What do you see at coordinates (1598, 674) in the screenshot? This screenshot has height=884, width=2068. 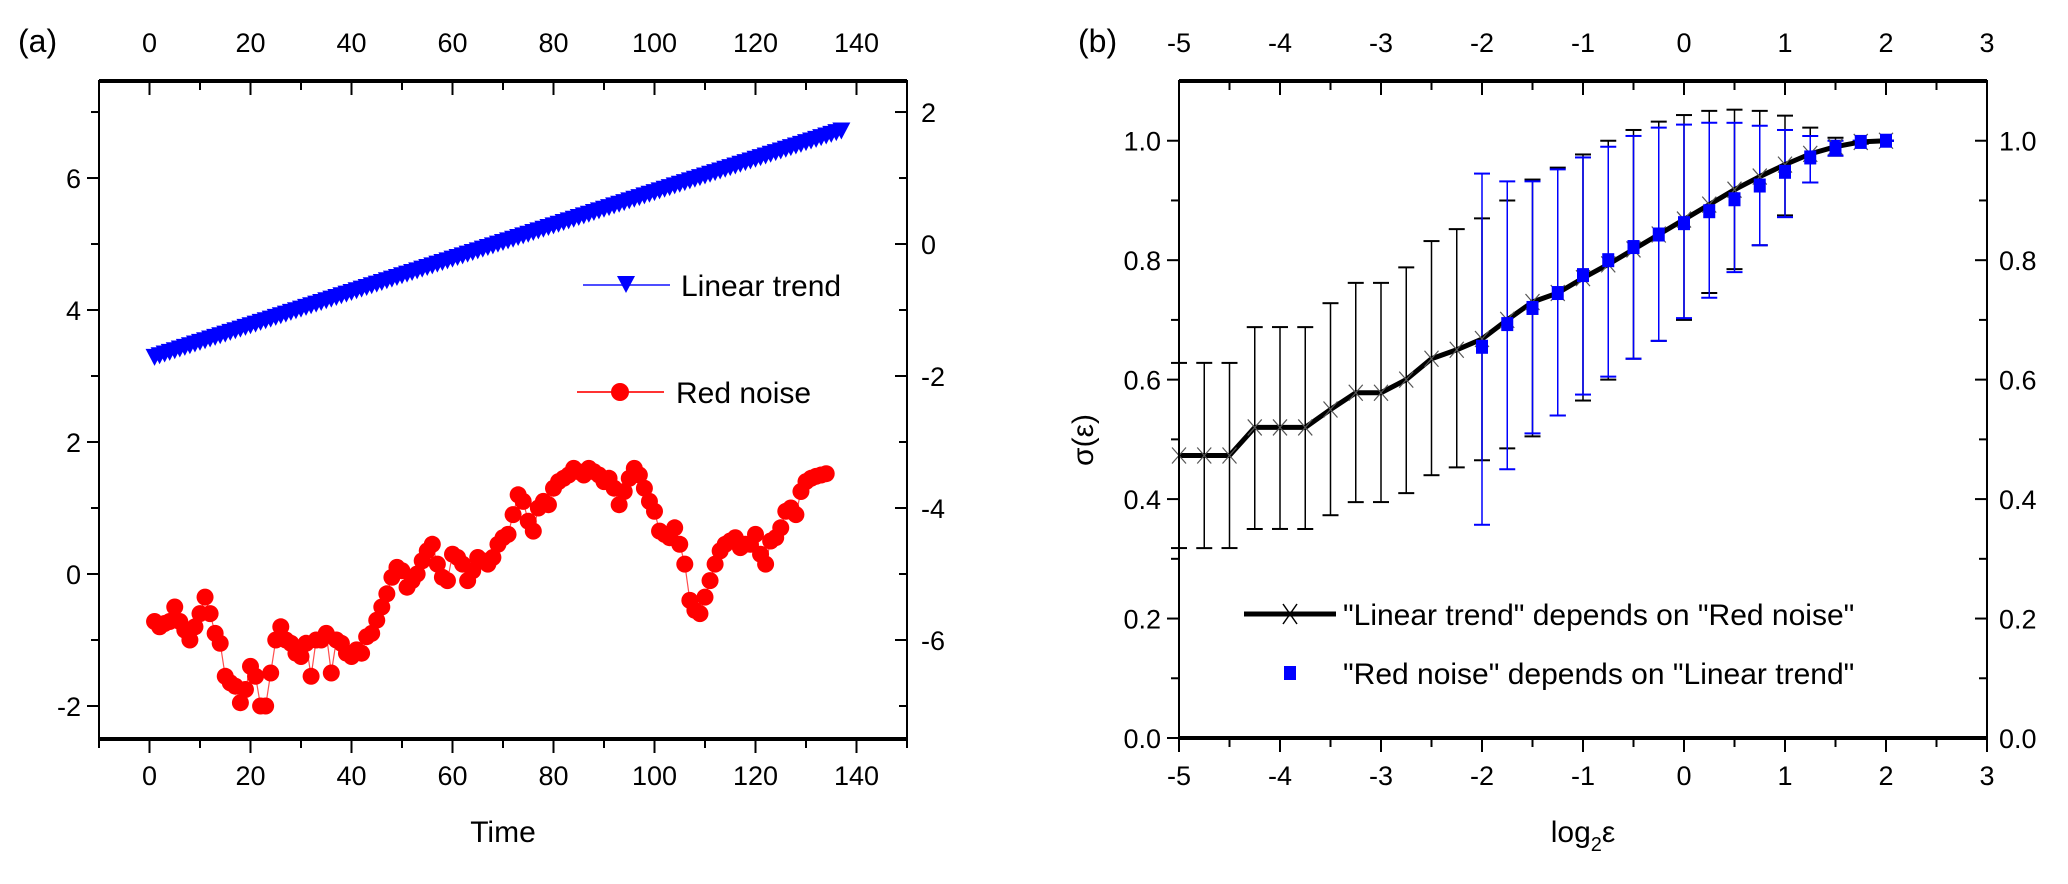 I see `legend-red-depends-label: "Red noise" depends on "Linear trend"` at bounding box center [1598, 674].